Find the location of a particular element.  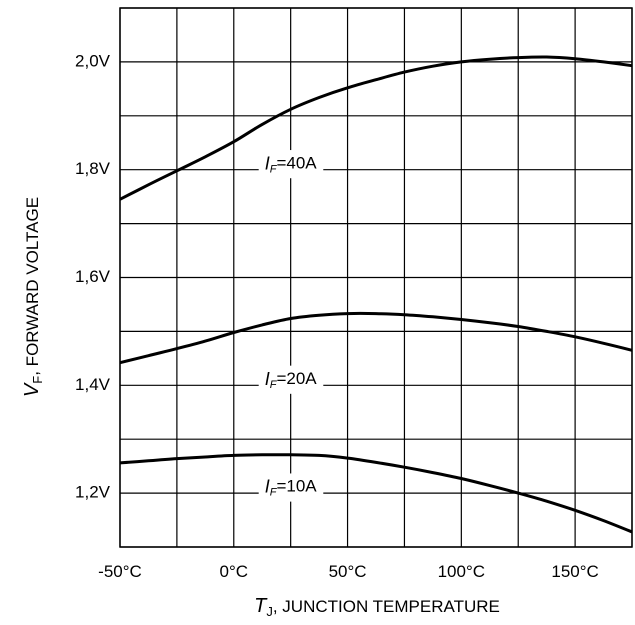

x-axis-title: TJ, JUNCTION TEMPERATURE is located at coordinates (377, 607).